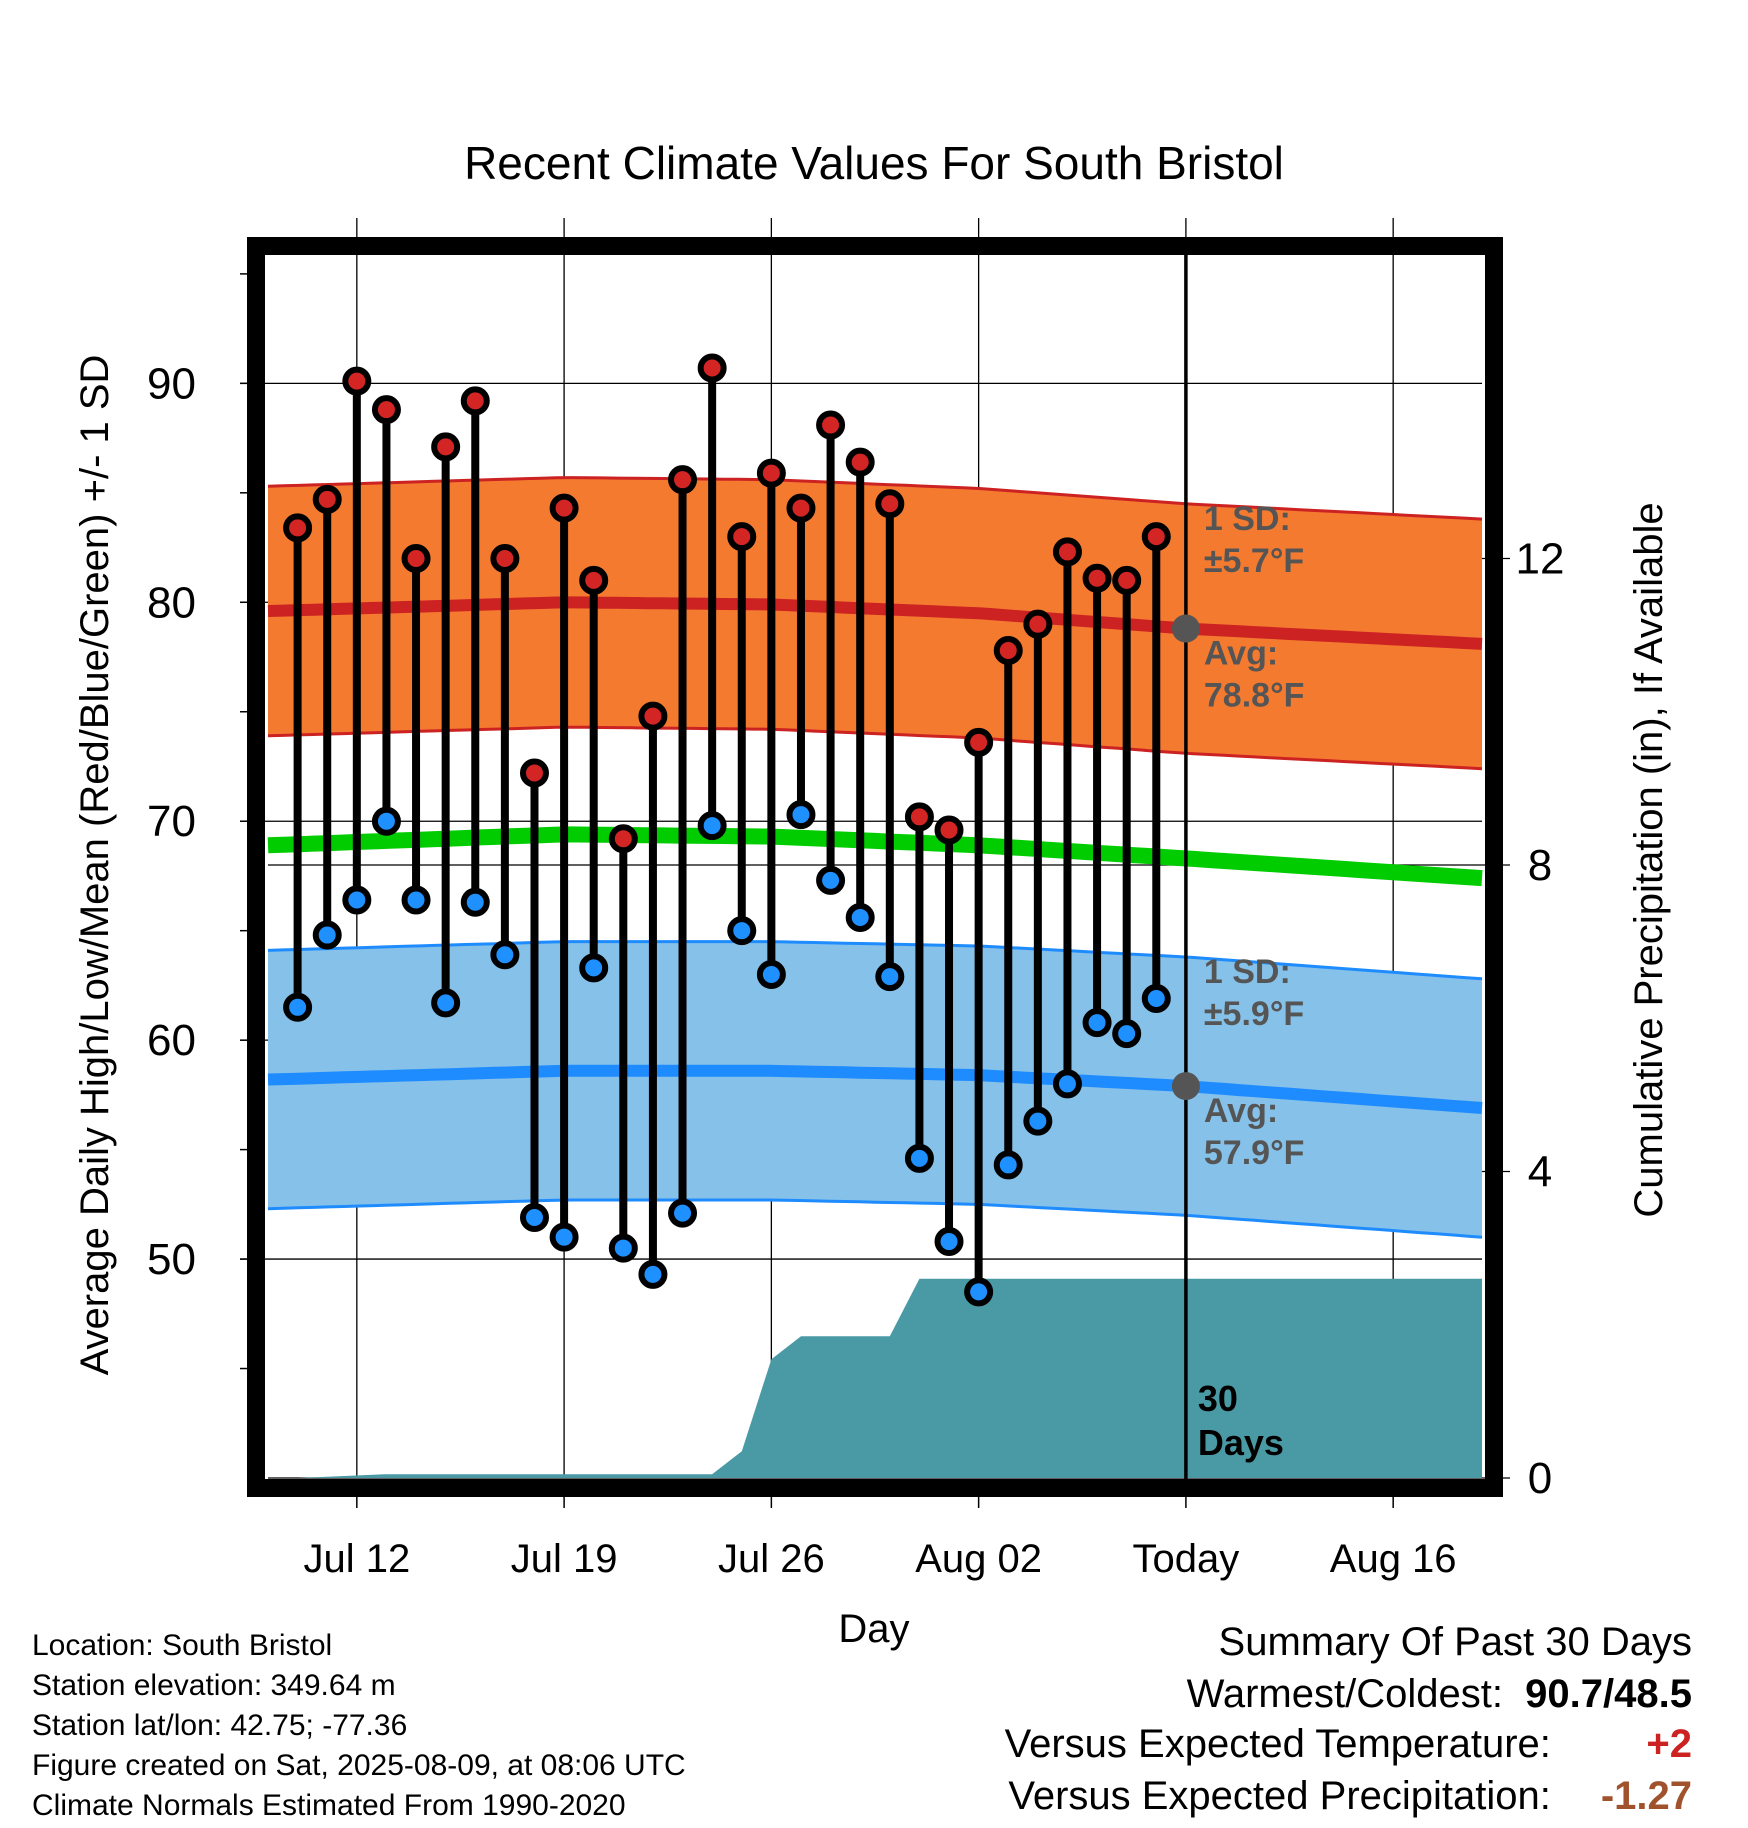 The width and height of the screenshot is (1748, 1828). What do you see at coordinates (1344, 1694) in the screenshot?
I see `summary-warm-cold-label: Warmest/Coldest:` at bounding box center [1344, 1694].